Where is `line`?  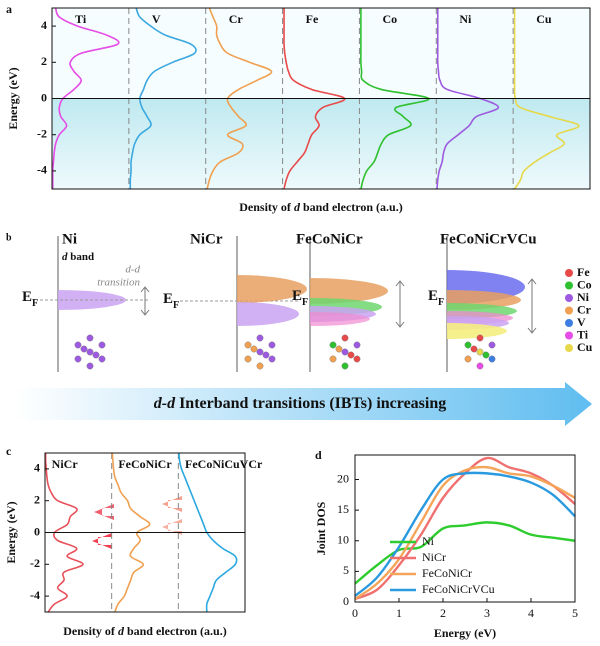
line is located at coordinates (465, 553).